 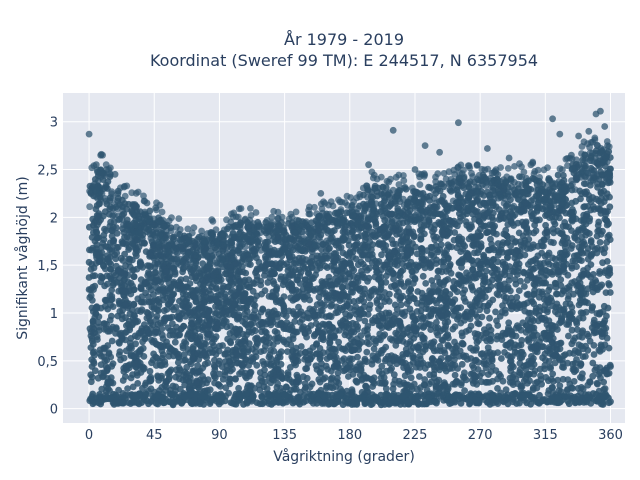 What do you see at coordinates (344, 39) in the screenshot?
I see `chart-title-line1: År 1979 - 2019` at bounding box center [344, 39].